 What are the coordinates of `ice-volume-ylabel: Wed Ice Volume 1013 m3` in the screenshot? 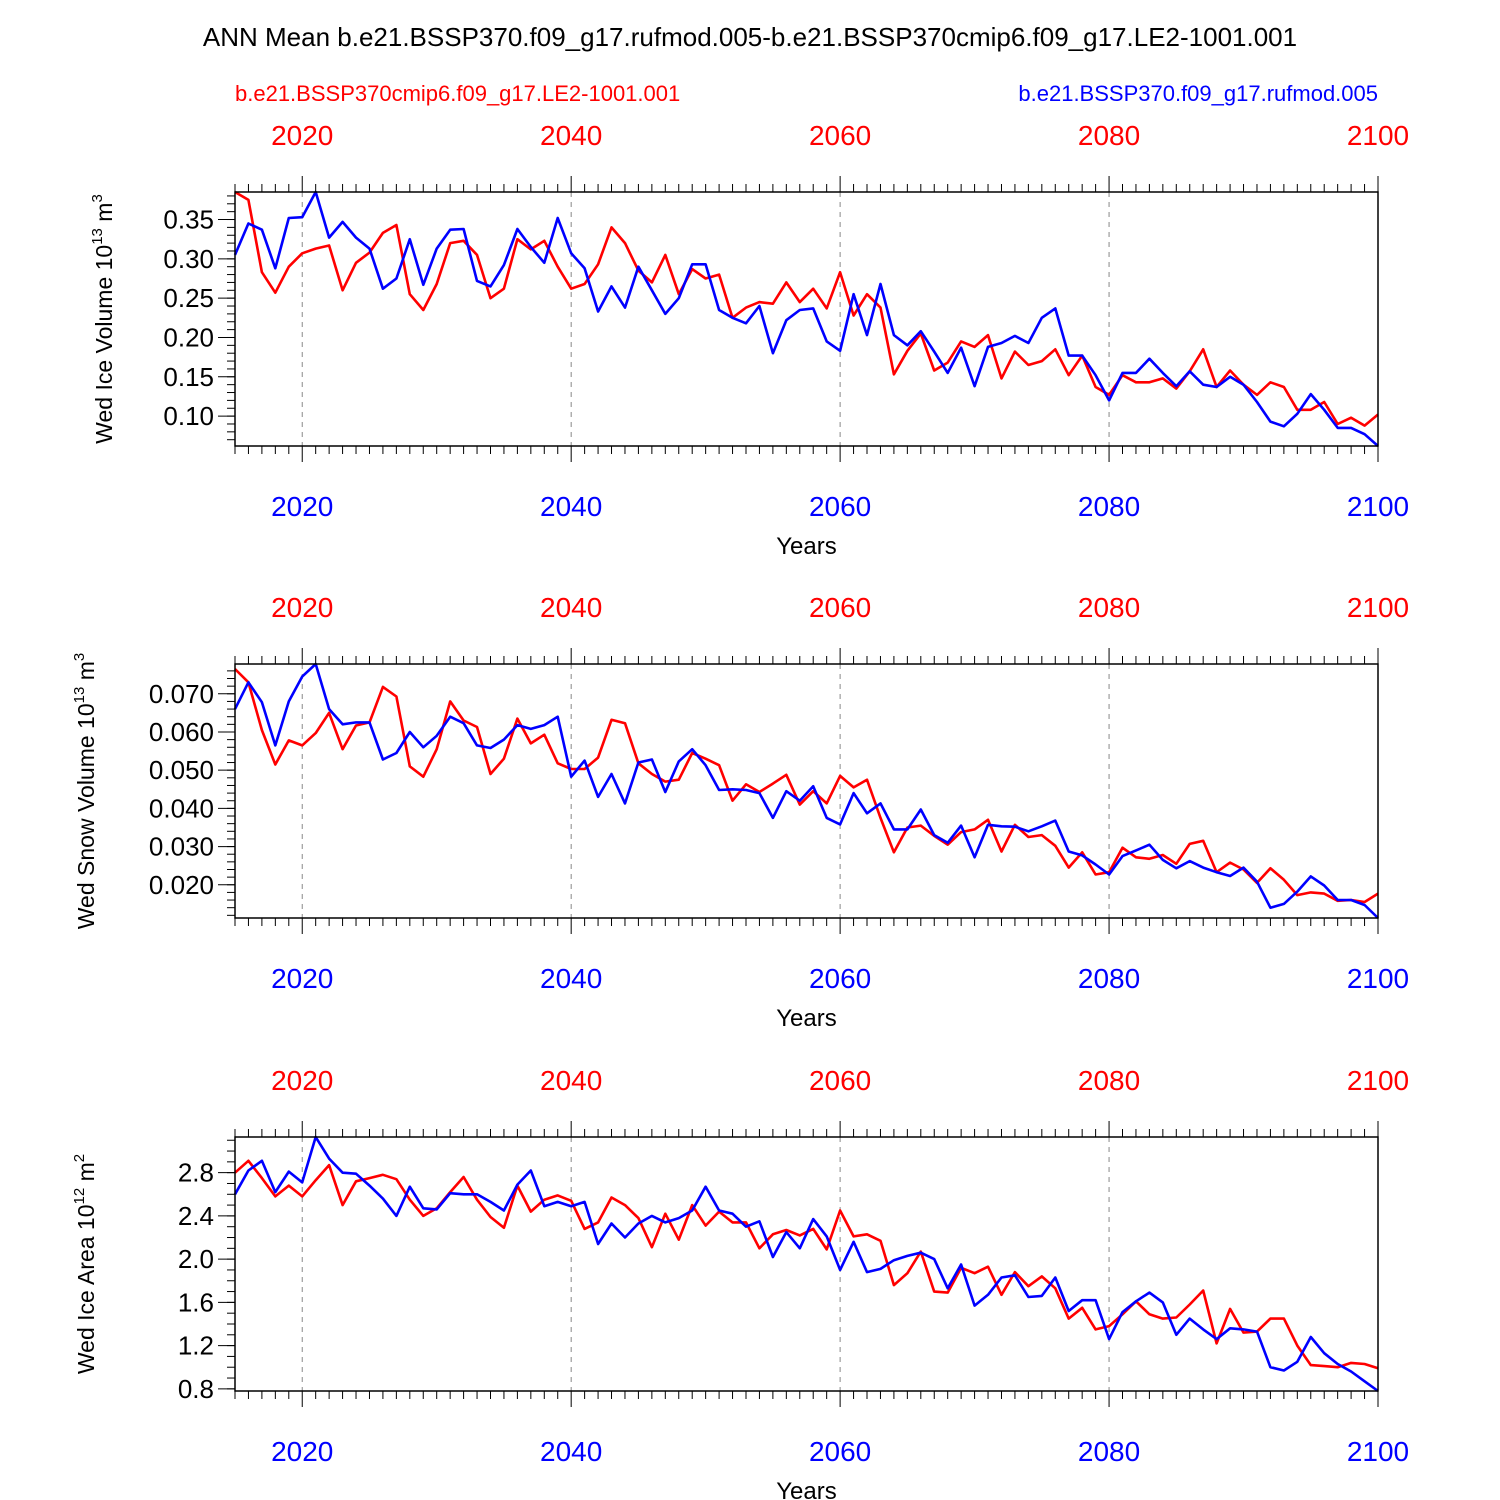 It's located at (103, 319).